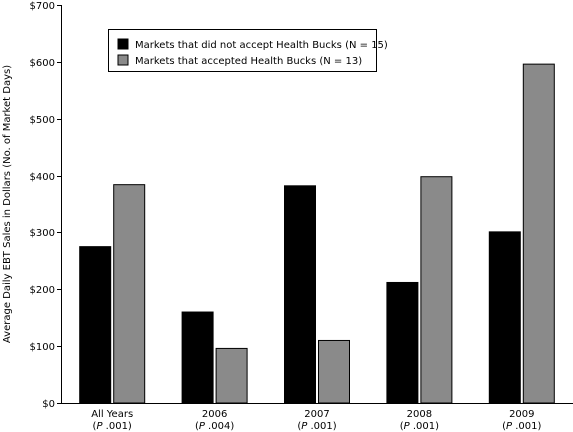 The height and width of the screenshot is (432, 573). Describe the element at coordinates (42, 120) in the screenshot. I see `y-tick-label: $500` at that location.